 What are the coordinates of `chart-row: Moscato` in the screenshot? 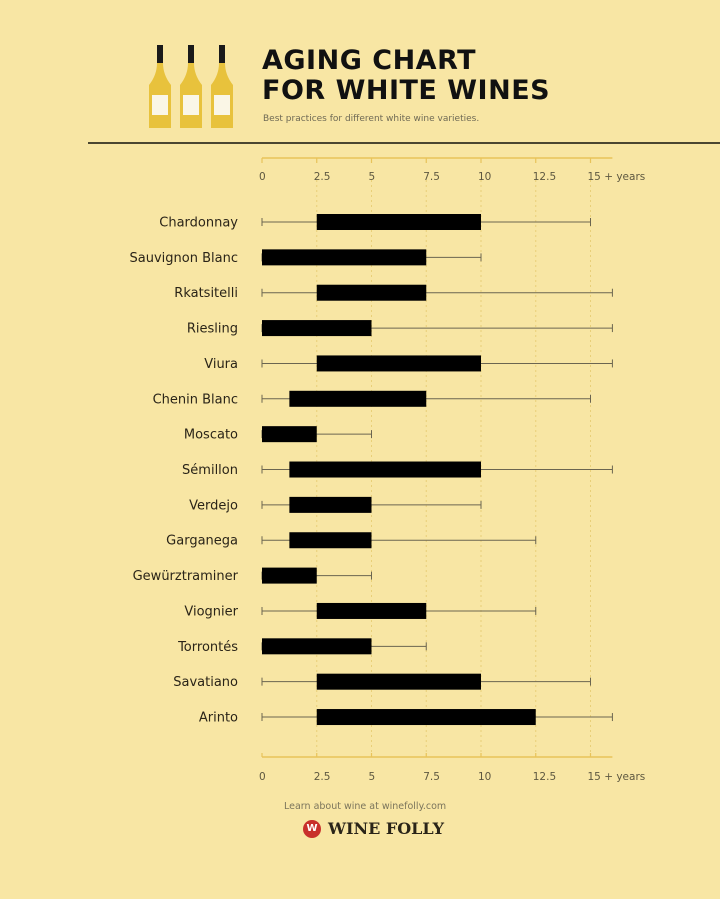 It's located at (278, 434).